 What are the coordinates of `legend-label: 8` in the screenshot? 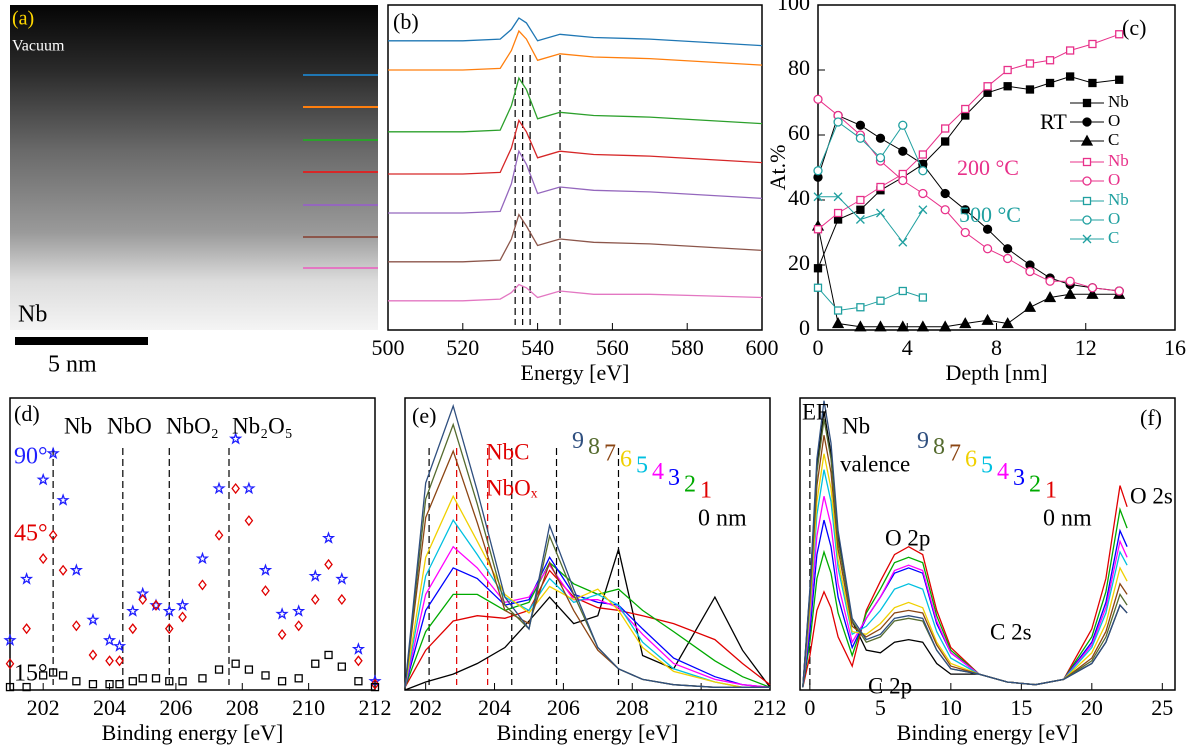 It's located at (939, 447).